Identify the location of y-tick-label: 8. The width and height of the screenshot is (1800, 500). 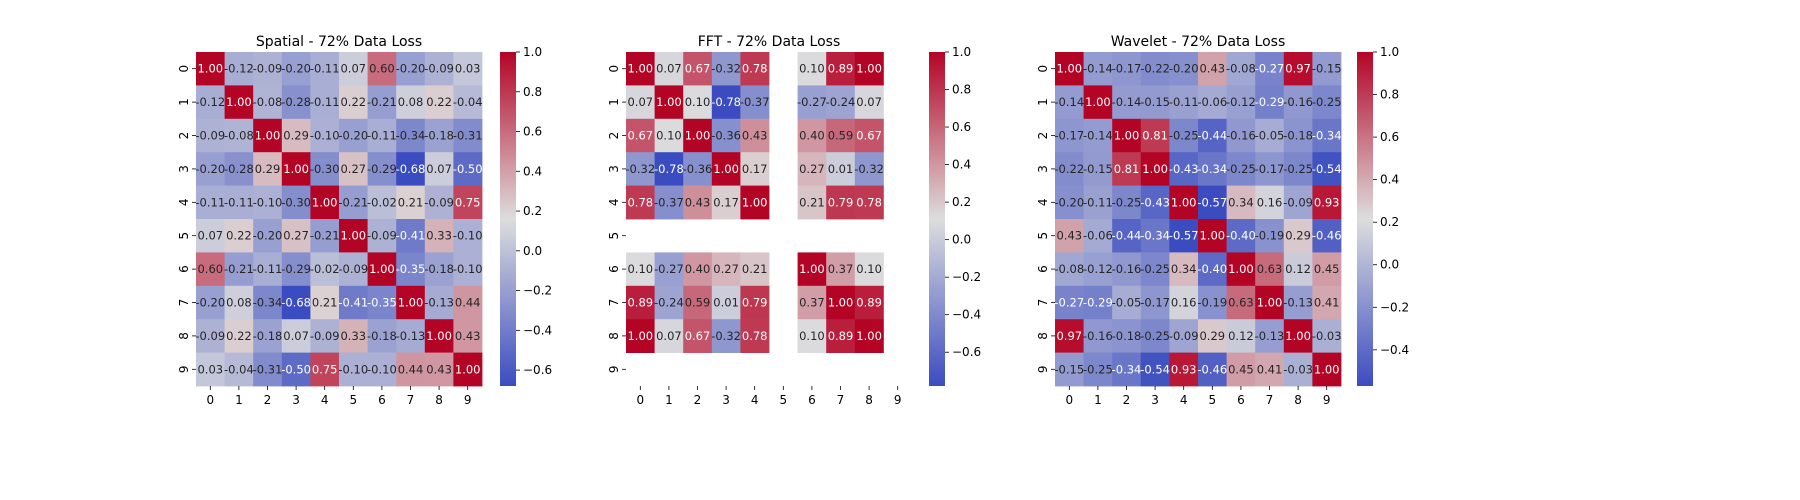
(614, 336).